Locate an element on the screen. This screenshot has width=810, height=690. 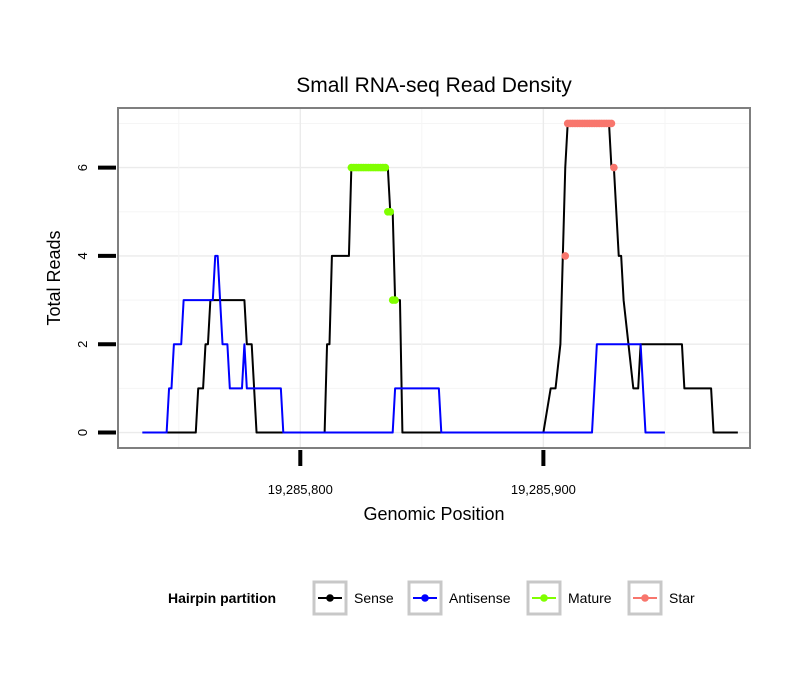
x-tick-label: 19,285,900 is located at coordinates (543, 489).